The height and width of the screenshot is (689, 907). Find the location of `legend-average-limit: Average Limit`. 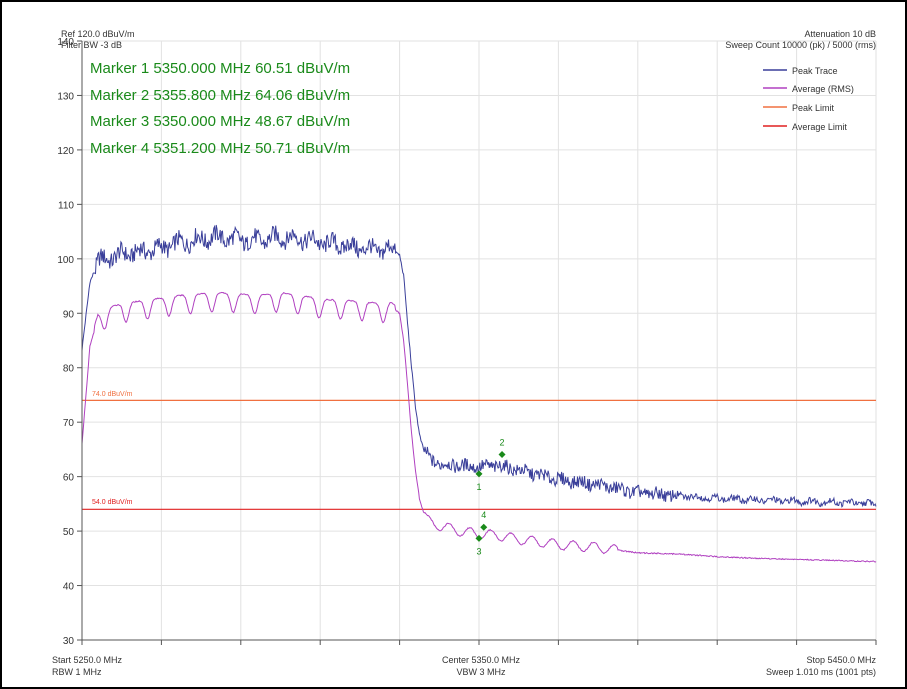

legend-average-limit: Average Limit is located at coordinates (819, 127).